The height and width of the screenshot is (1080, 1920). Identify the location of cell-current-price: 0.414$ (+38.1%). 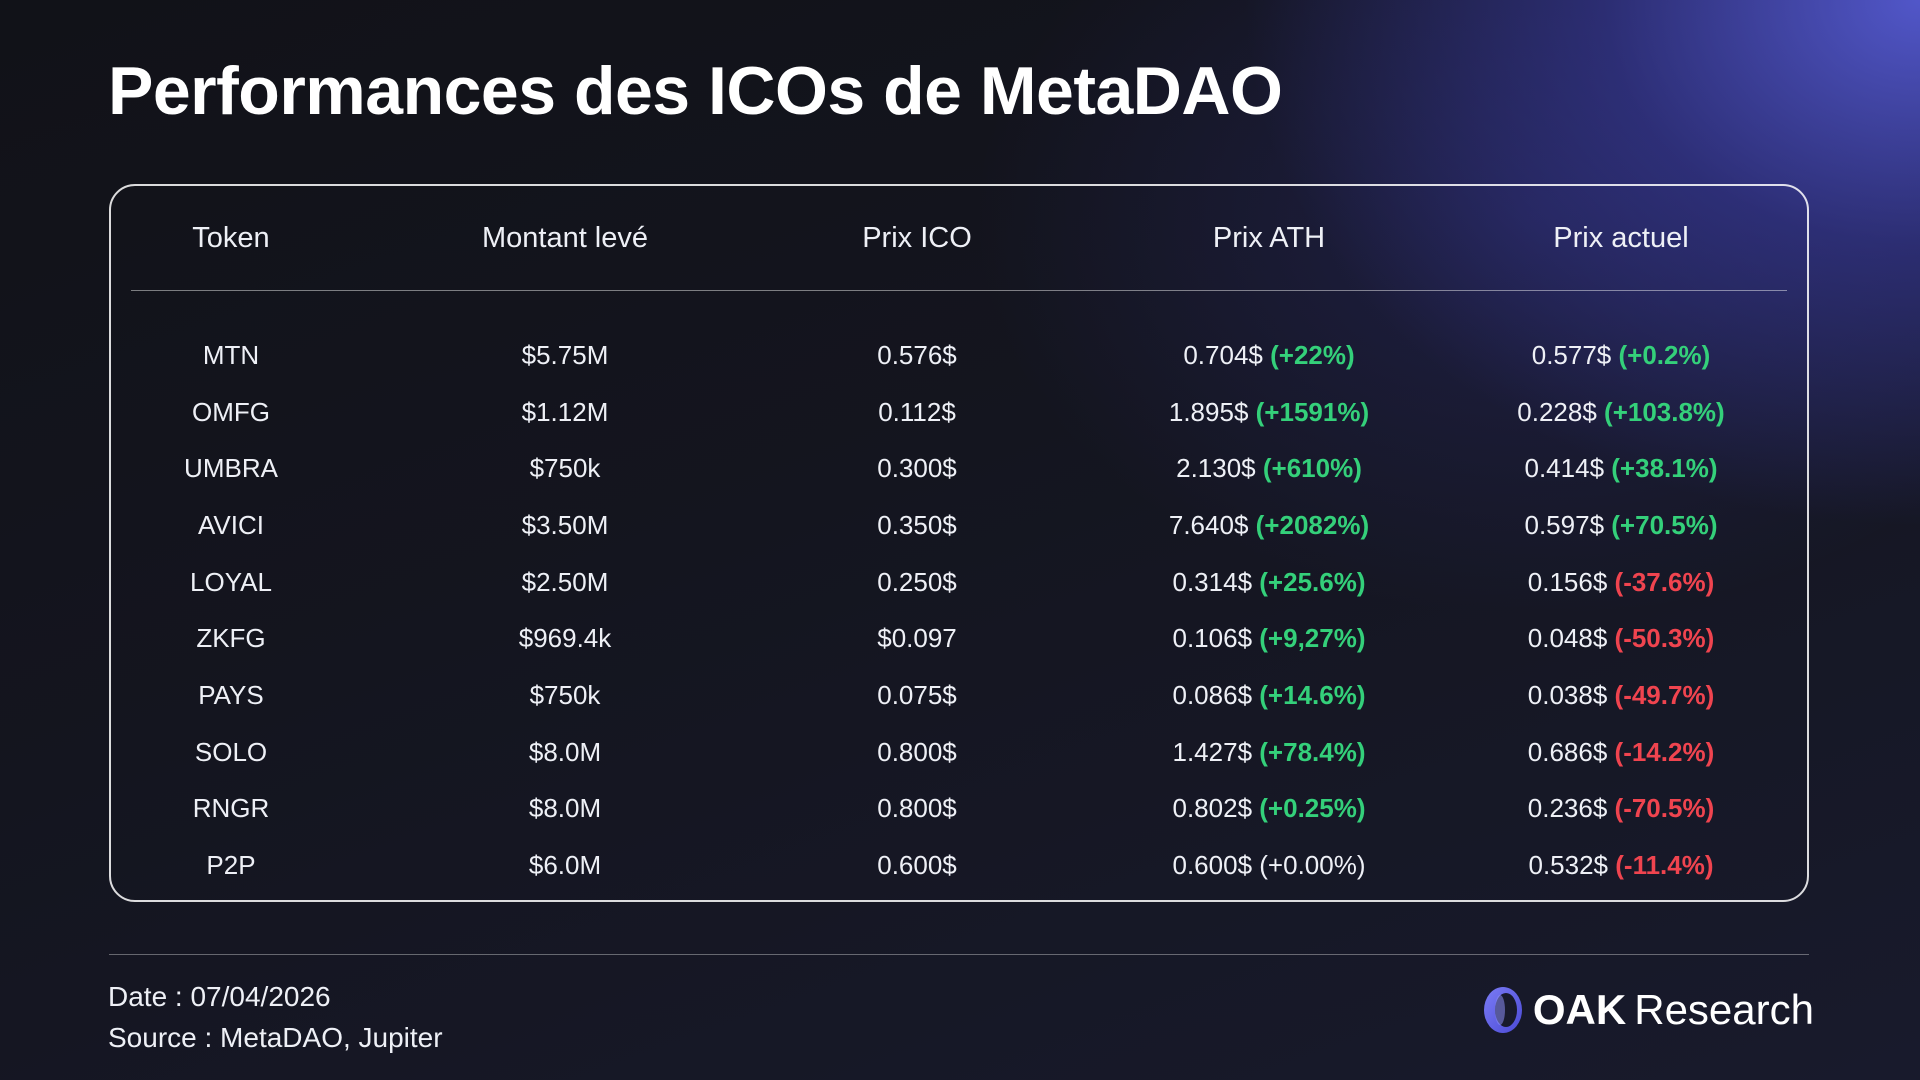
(1621, 468).